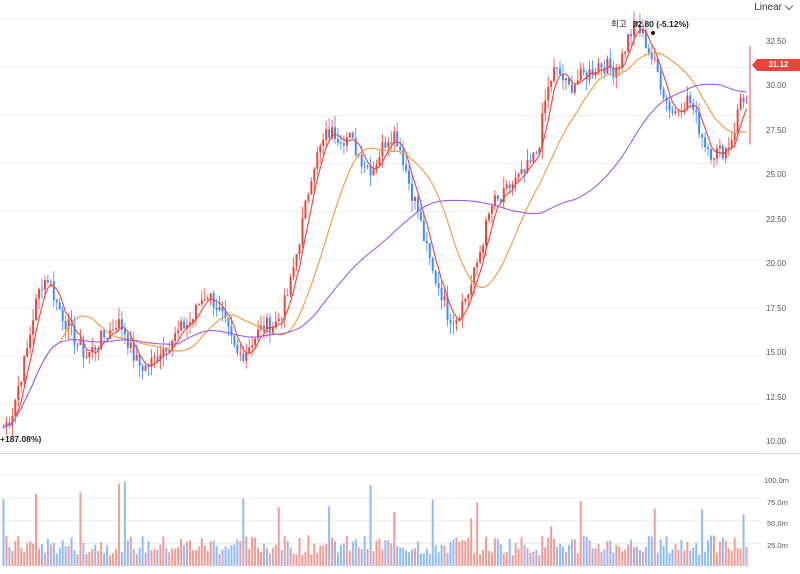  What do you see at coordinates (776, 41) in the screenshot?
I see `price-tick: 32.50` at bounding box center [776, 41].